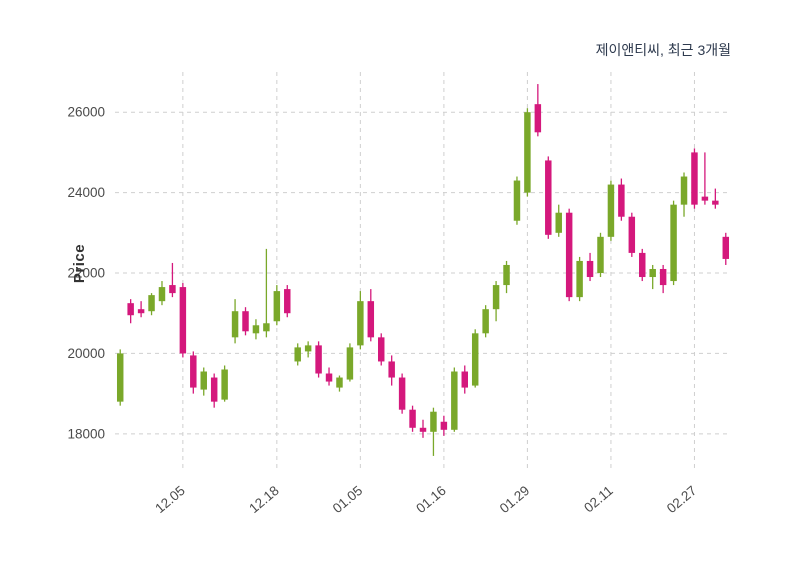  What do you see at coordinates (264, 499) in the screenshot?
I see `x-tick-label: 12.18` at bounding box center [264, 499].